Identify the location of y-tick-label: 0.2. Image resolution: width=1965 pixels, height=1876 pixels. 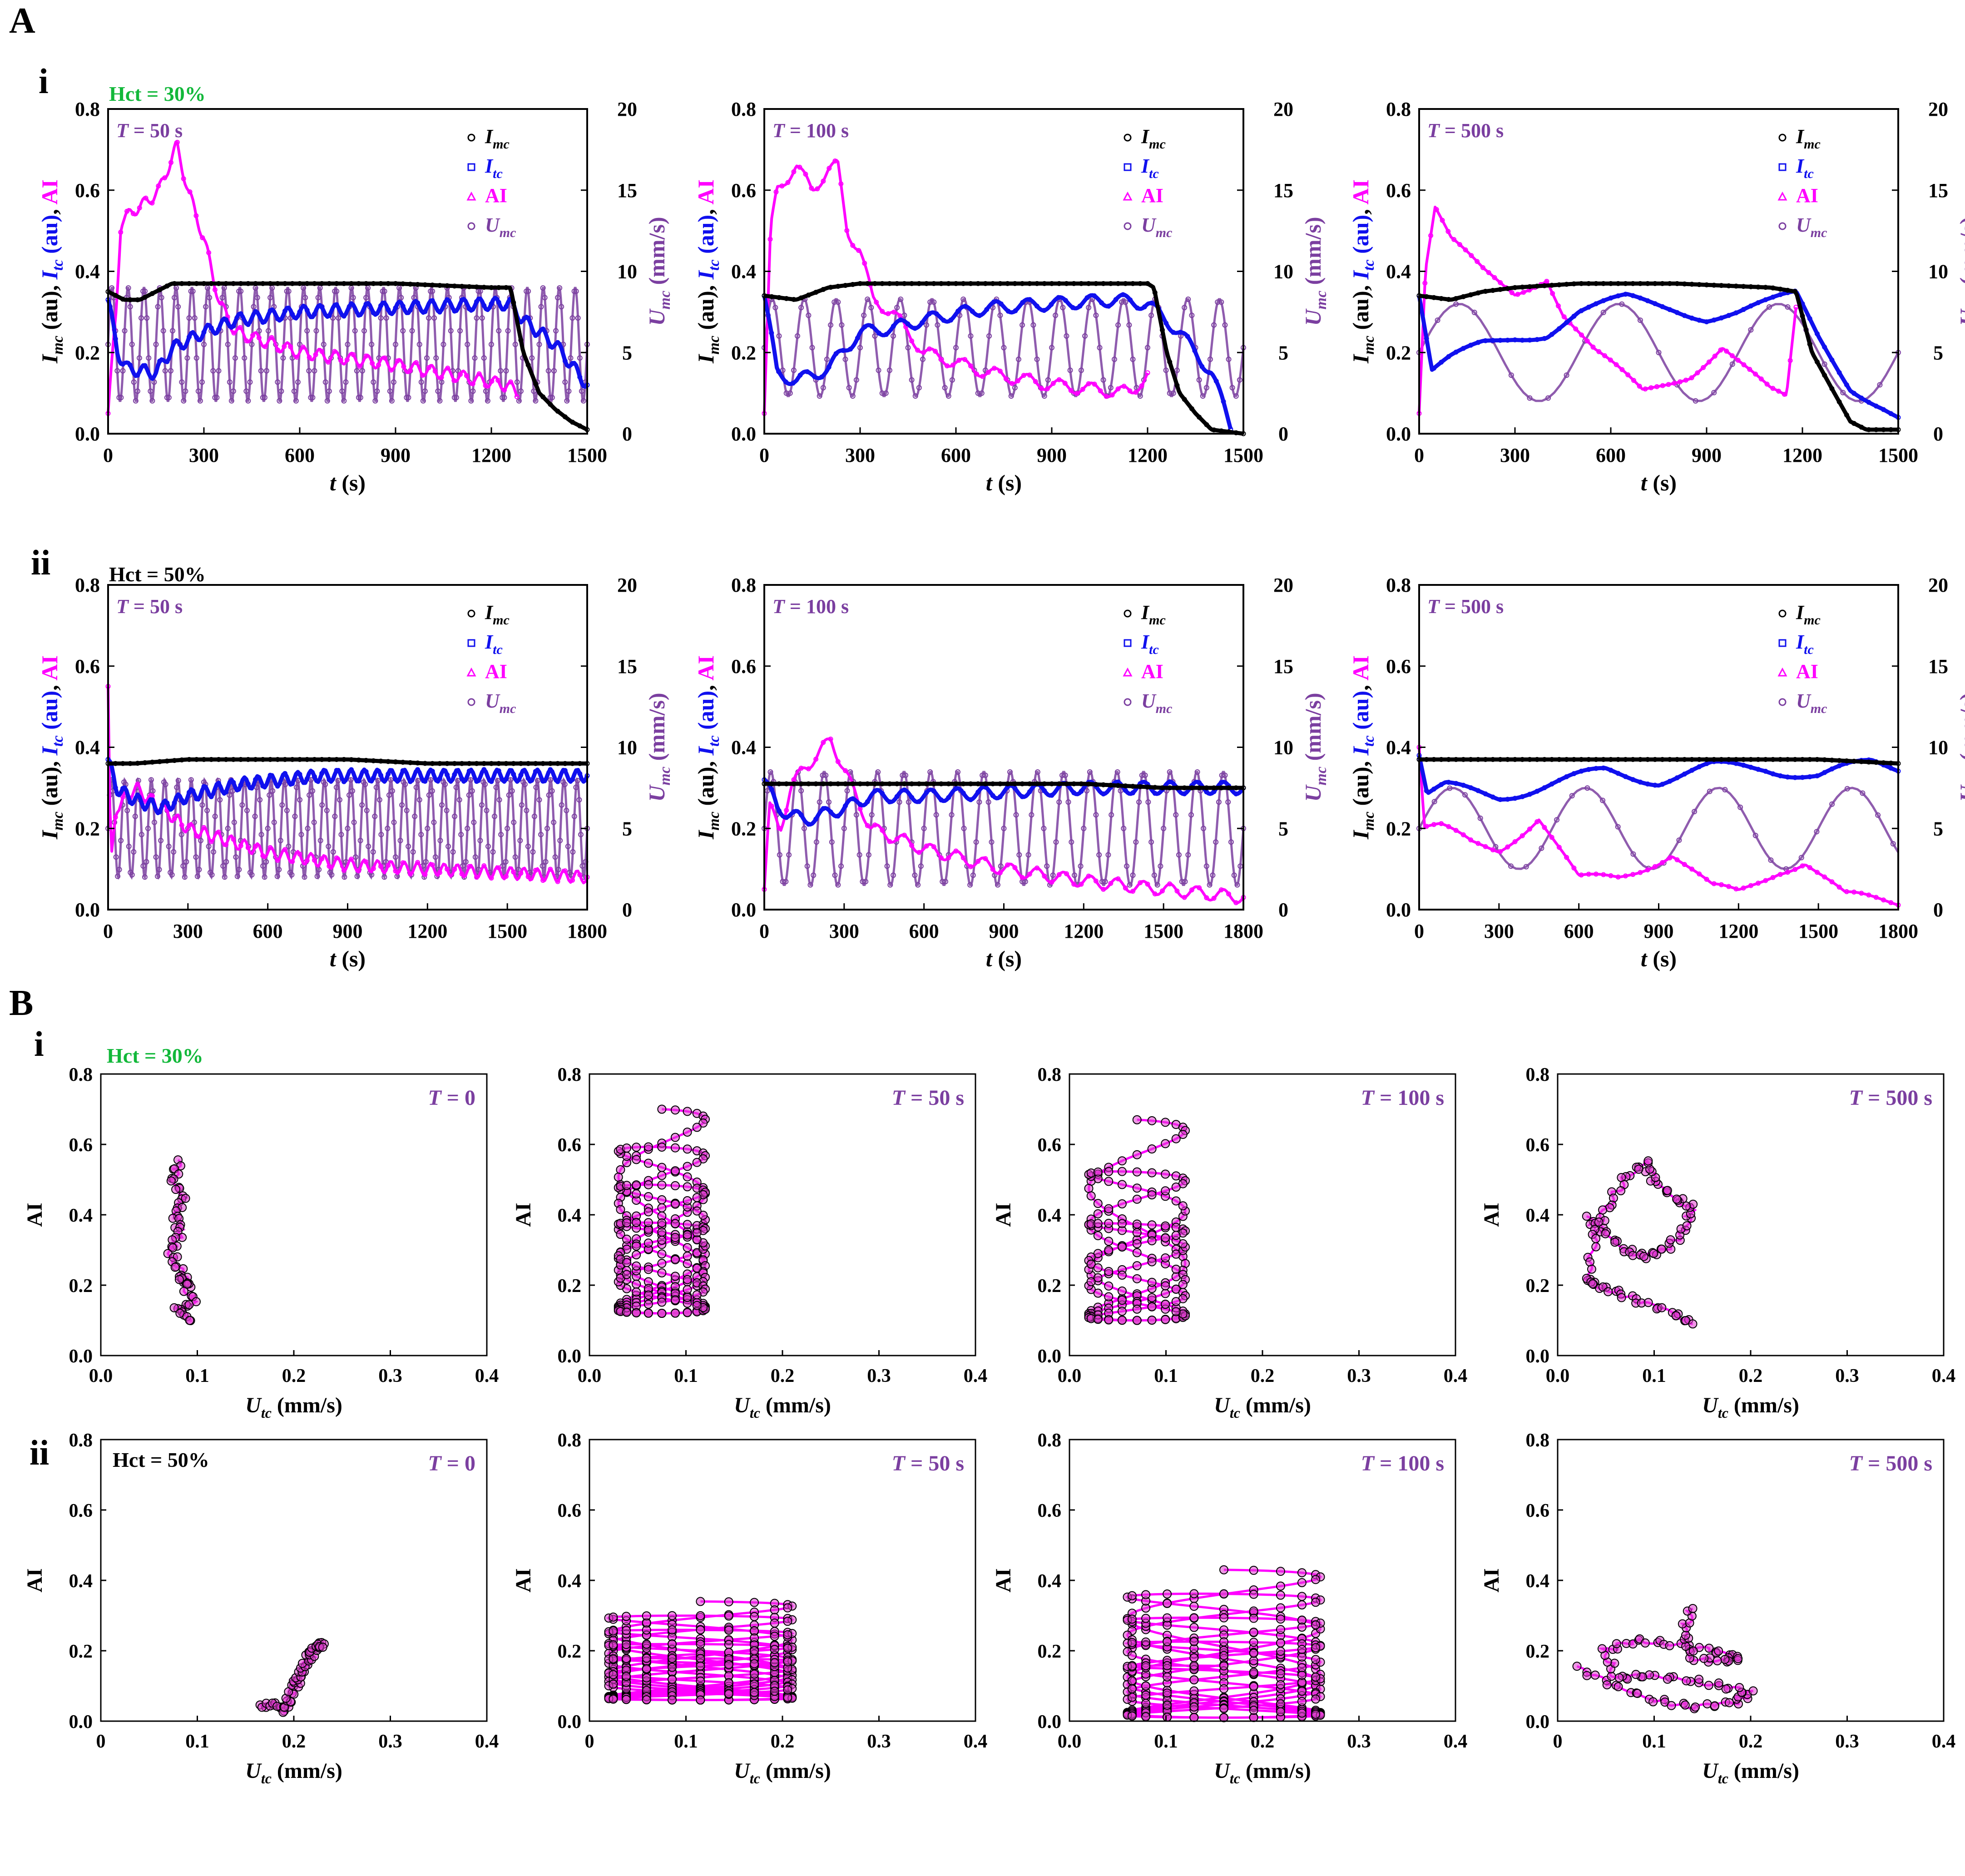
(81, 1286).